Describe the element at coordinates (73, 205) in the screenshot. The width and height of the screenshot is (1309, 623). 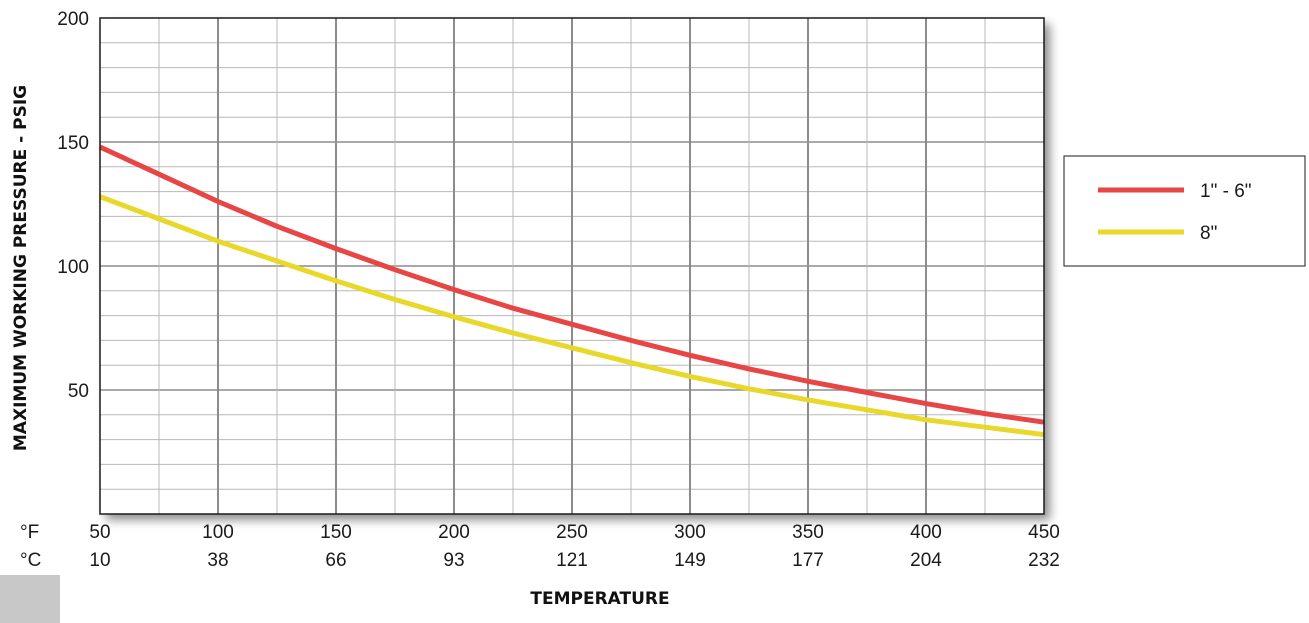
I see `y-tick-labels: 50 100 150 200` at that location.